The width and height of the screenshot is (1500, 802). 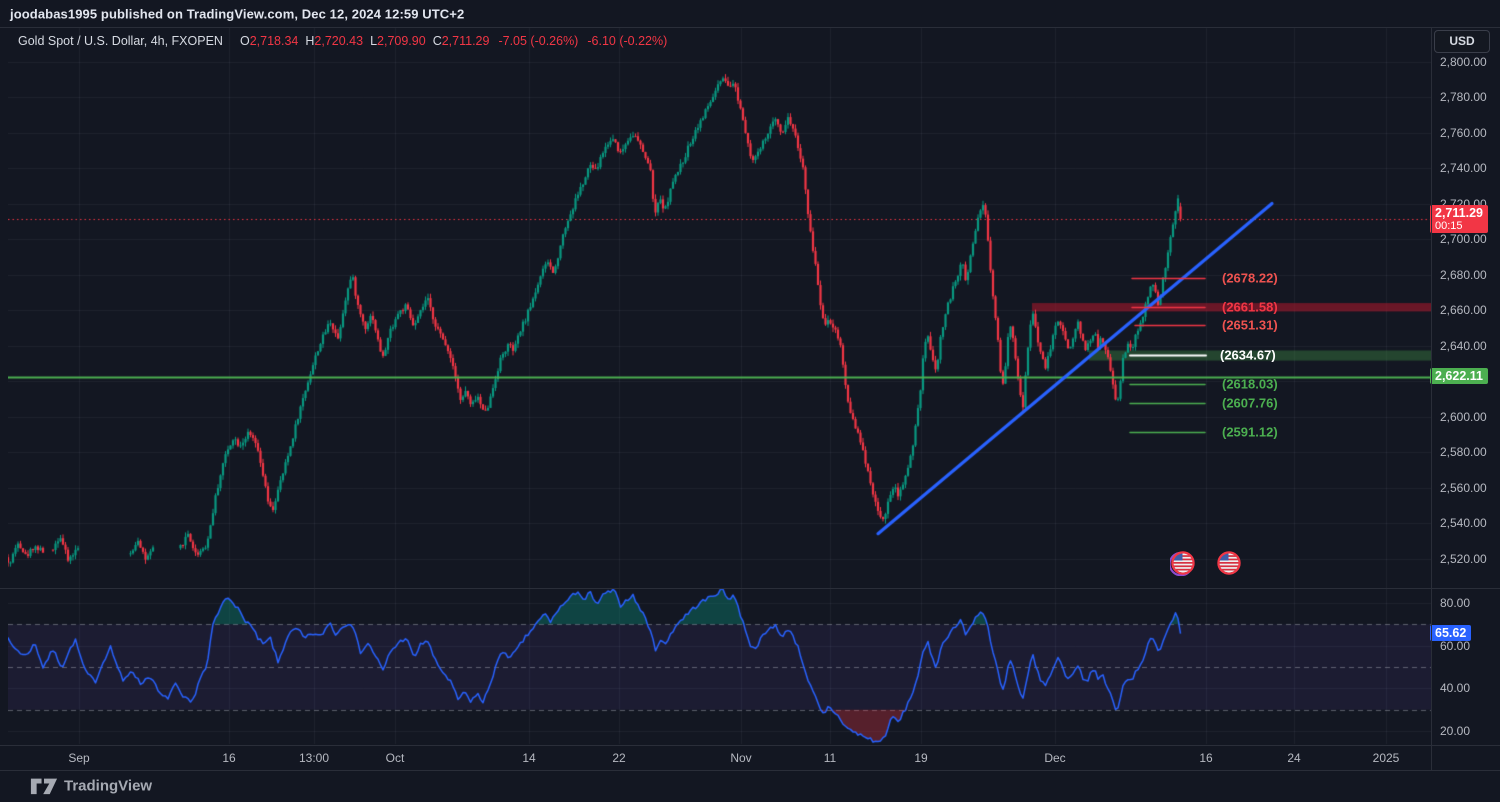 What do you see at coordinates (750, 770) in the screenshot?
I see `frame-bottom-border` at bounding box center [750, 770].